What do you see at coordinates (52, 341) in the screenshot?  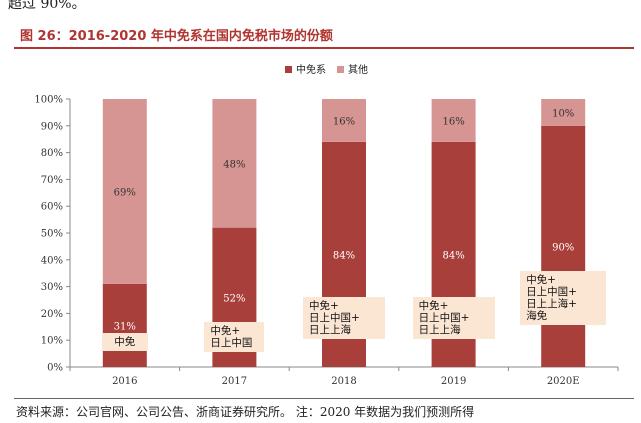 I see `y-tick-label: 10%` at bounding box center [52, 341].